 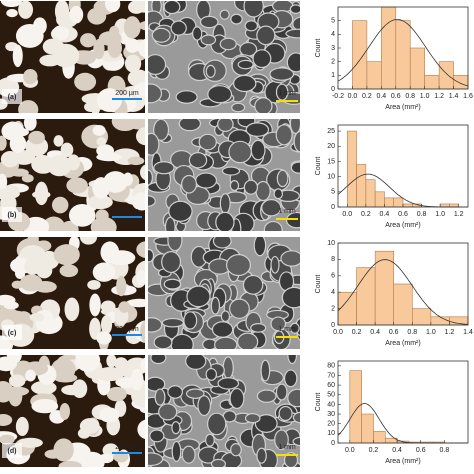 I want to click on scale-label: 200 µm, so click(x=127, y=93).